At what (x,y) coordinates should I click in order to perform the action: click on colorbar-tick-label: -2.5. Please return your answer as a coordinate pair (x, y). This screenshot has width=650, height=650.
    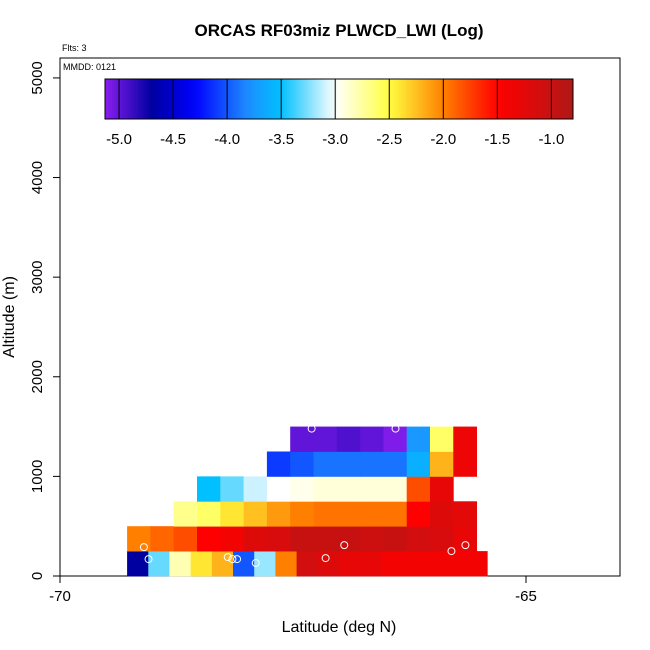
    Looking at the image, I should click on (389, 139).